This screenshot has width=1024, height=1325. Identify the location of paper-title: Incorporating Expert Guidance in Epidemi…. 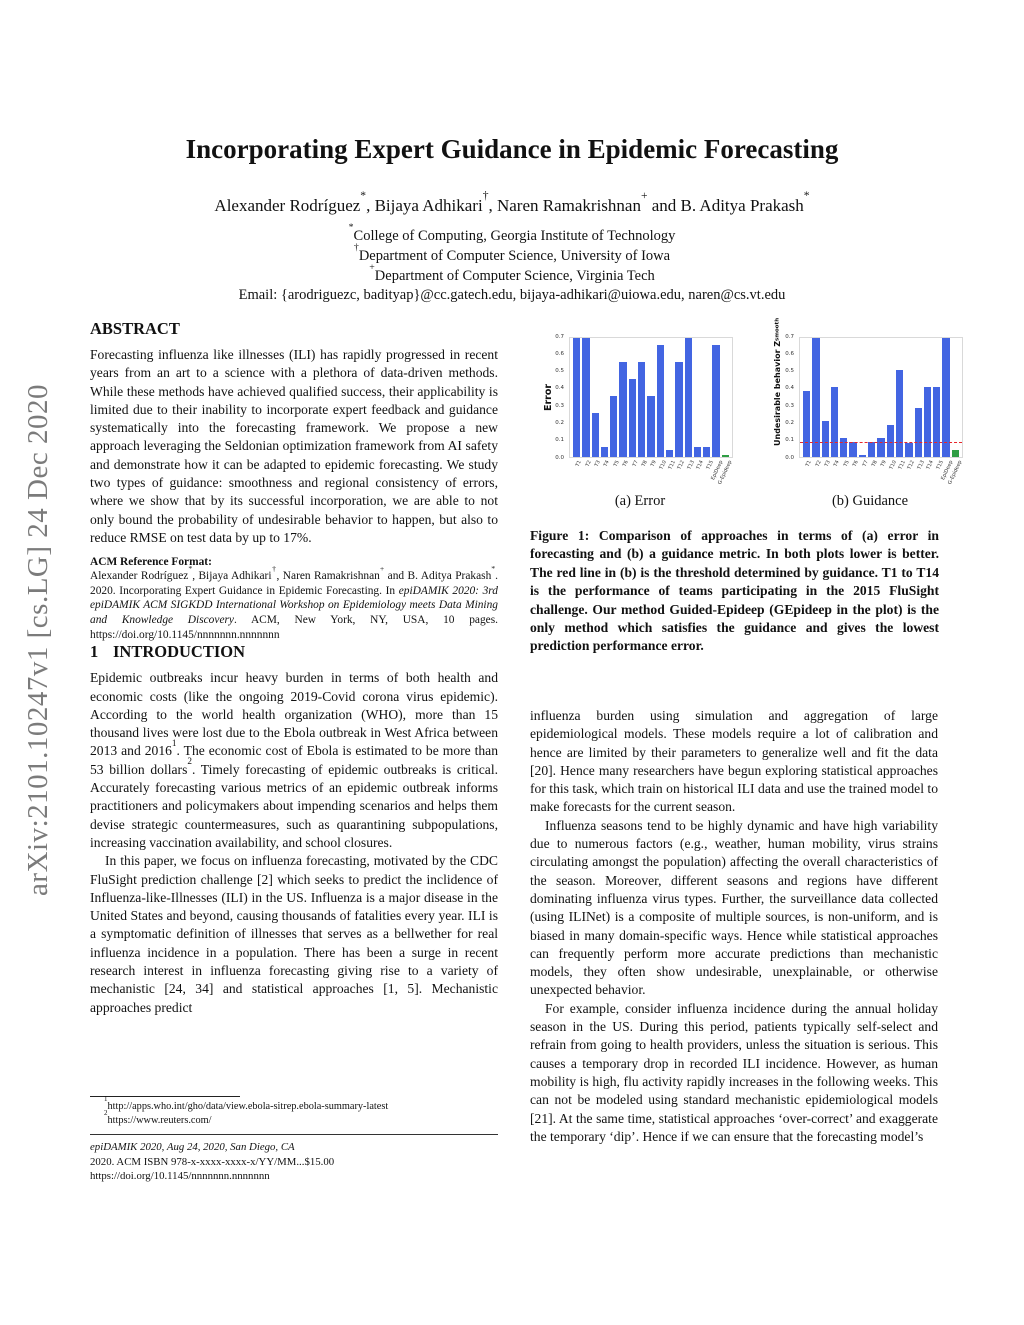
(512, 149).